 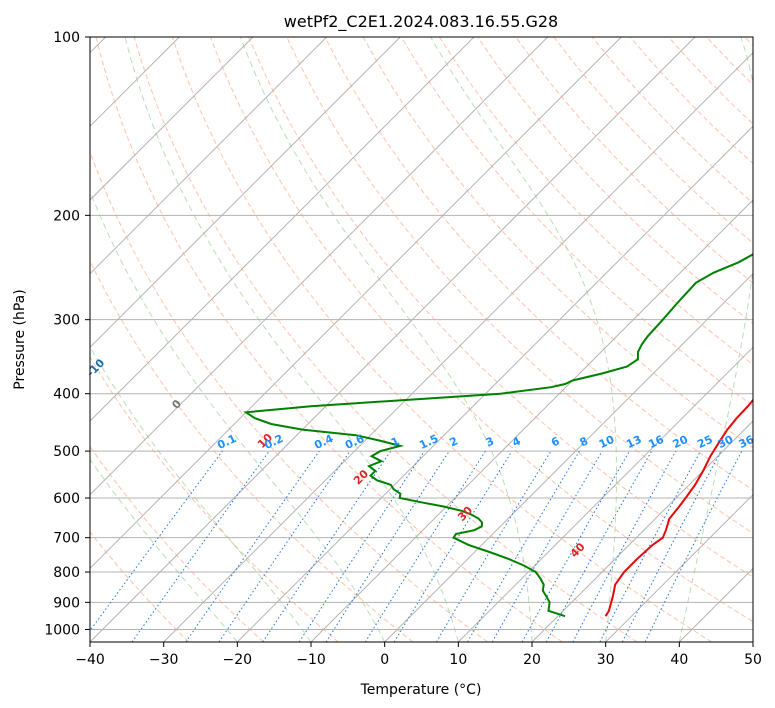 What do you see at coordinates (532, 660) in the screenshot?
I see `x-tick-label: 20` at bounding box center [532, 660].